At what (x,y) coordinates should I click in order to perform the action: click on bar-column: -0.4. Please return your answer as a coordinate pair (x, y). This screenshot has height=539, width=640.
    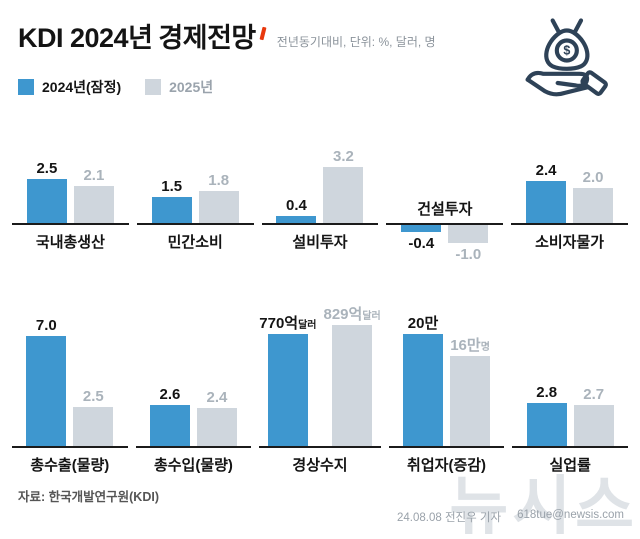
    Looking at the image, I should click on (421, 238).